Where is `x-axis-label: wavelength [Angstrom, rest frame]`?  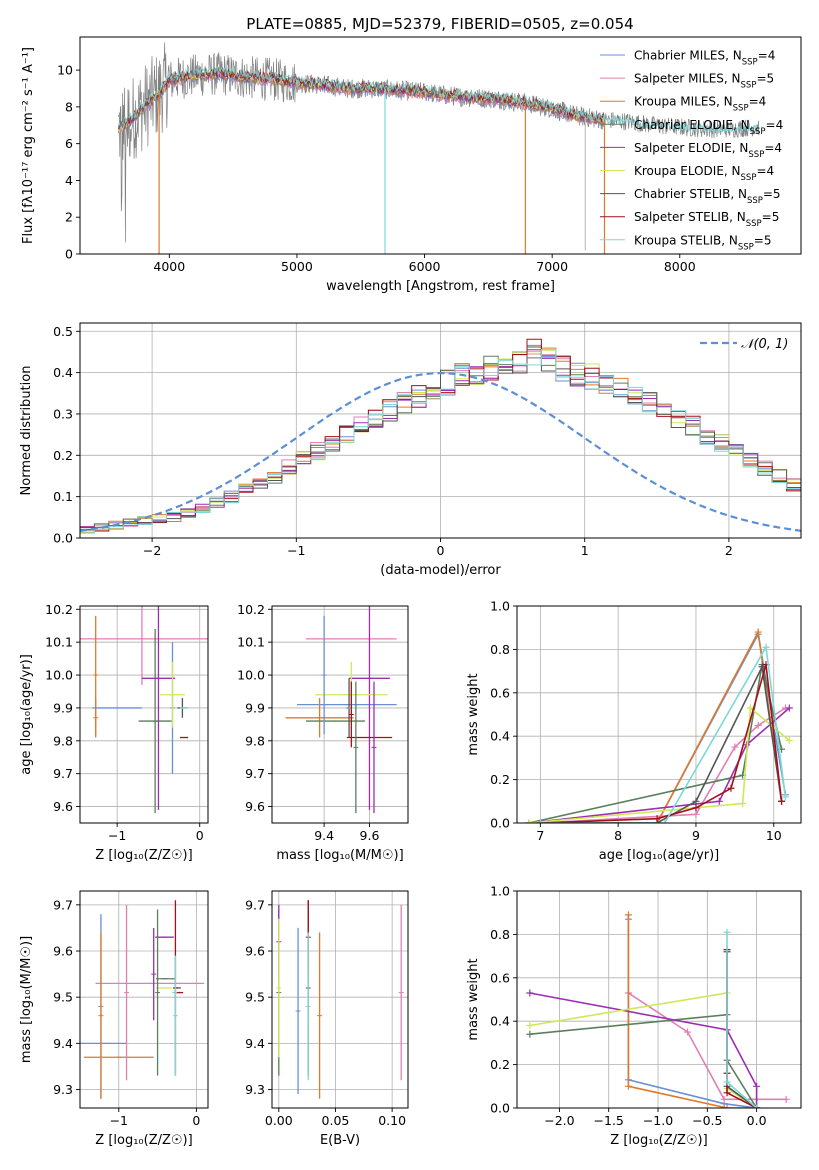
x-axis-label: wavelength [Angstrom, rest frame] is located at coordinates (440, 286).